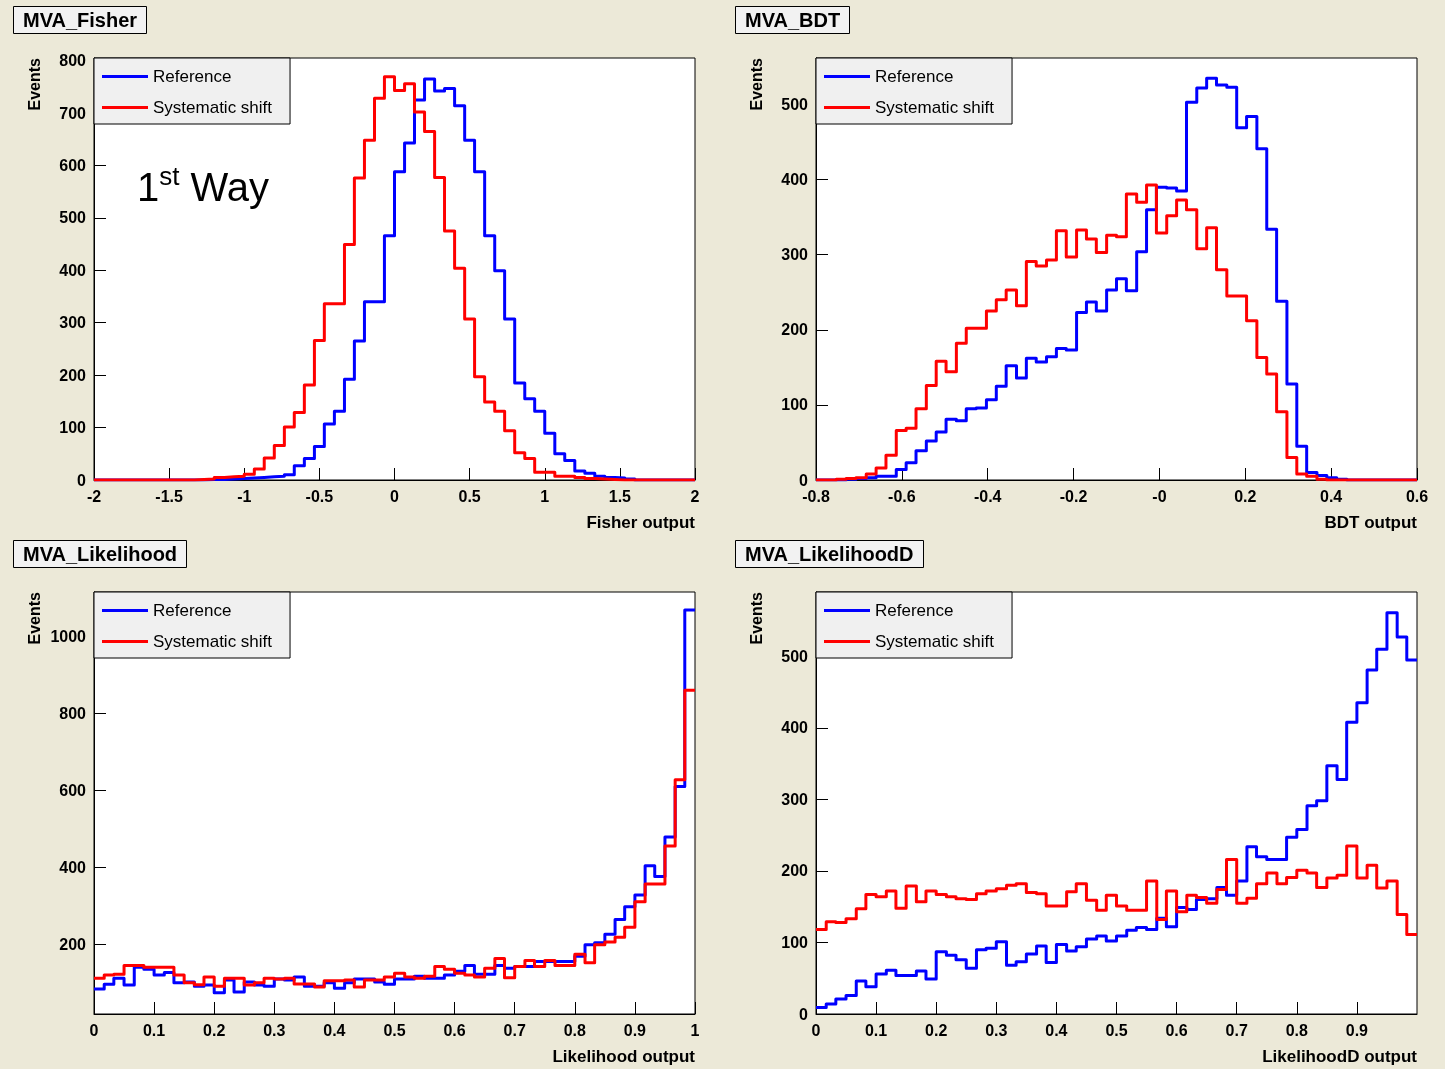  What do you see at coordinates (902, 496) in the screenshot?
I see `x-tick-label: -0.6` at bounding box center [902, 496].